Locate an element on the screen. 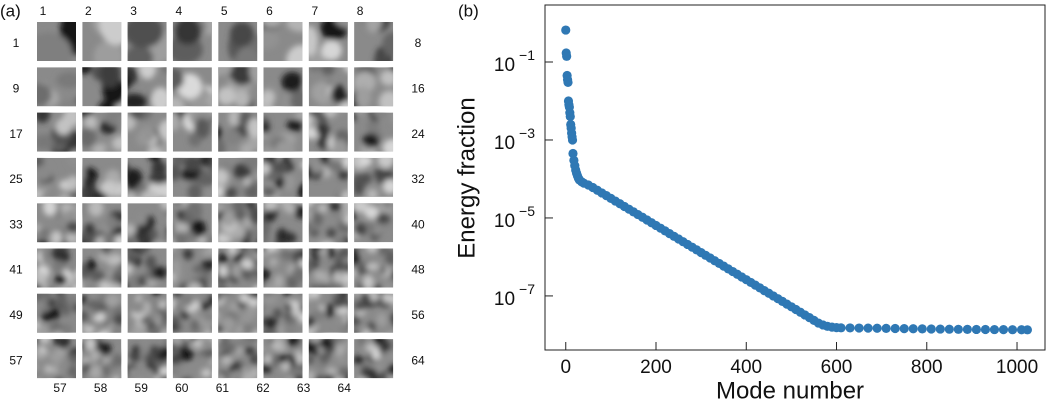 The height and width of the screenshot is (403, 1052). row-label: 32 is located at coordinates (418, 179).